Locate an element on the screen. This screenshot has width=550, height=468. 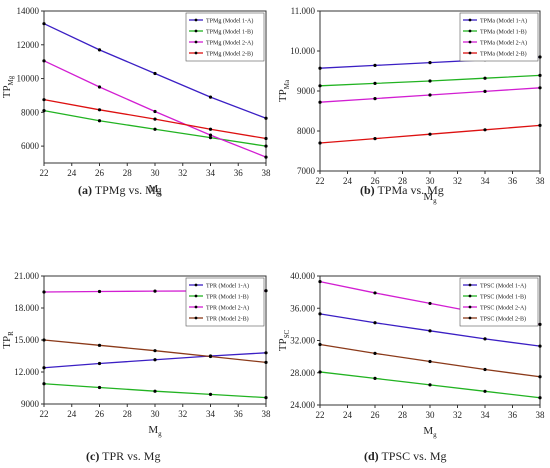
x-tick-label: 30 is located at coordinates (156, 414).